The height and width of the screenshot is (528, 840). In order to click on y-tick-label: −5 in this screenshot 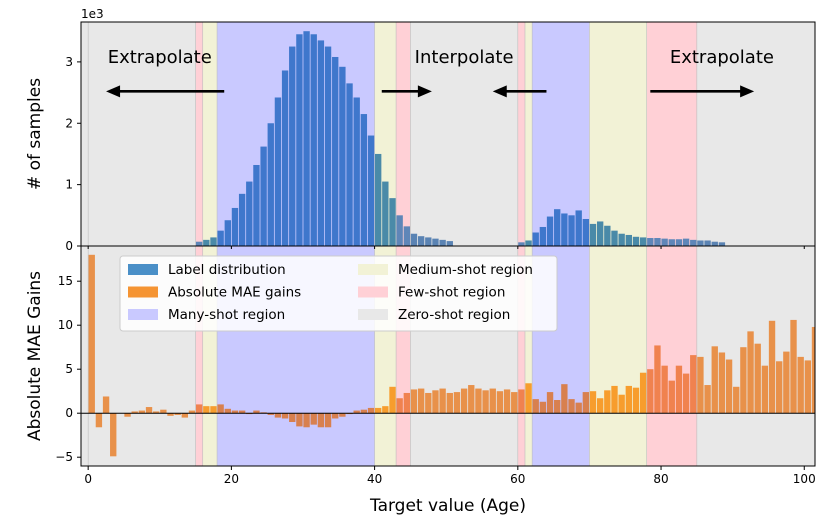, I will do `click(64, 457)`.